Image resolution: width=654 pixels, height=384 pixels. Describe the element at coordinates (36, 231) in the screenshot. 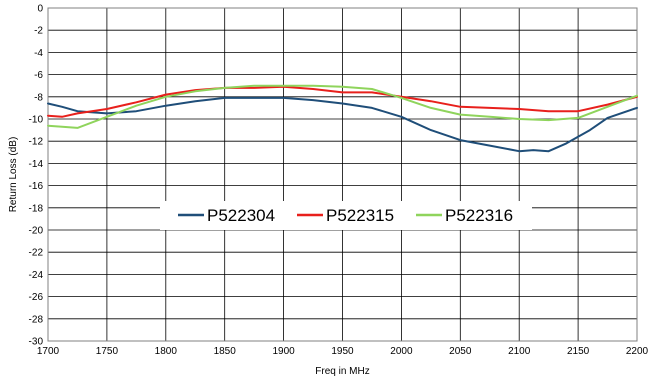

I see `y-tick-label: -20` at that location.